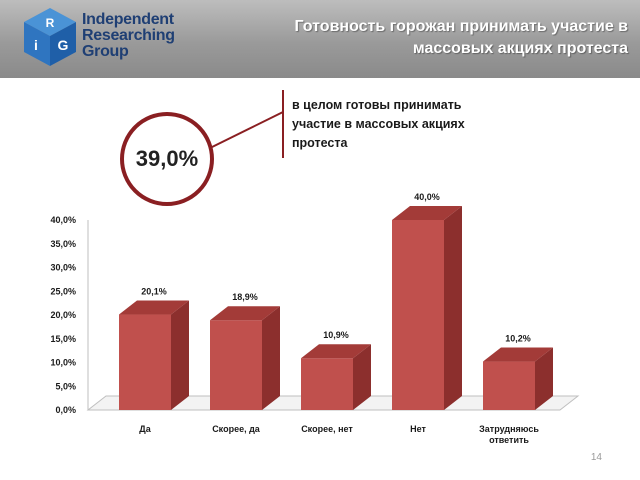  Describe the element at coordinates (105, 51) in the screenshot. I see `logo-line: Group` at that location.